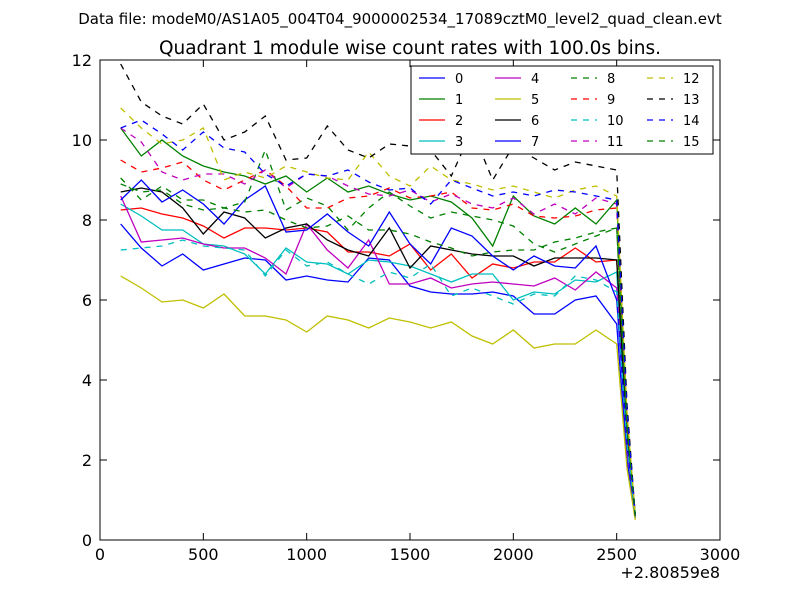 Image resolution: width=800 pixels, height=600 pixels. Describe the element at coordinates (535, 121) in the screenshot. I see `legend-label: 6` at that location.